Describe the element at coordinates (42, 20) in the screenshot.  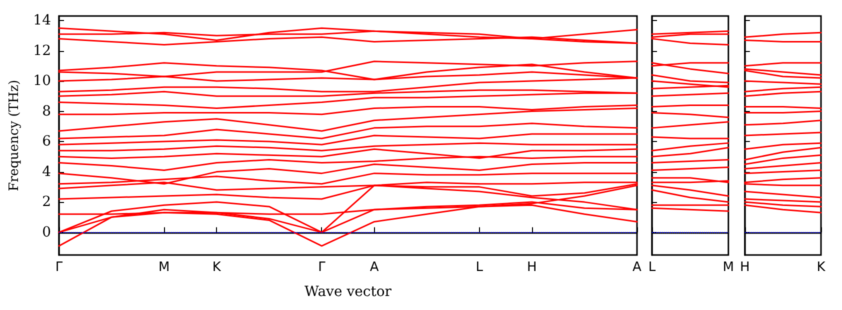
I see `y-tick-label: 14` at that location.